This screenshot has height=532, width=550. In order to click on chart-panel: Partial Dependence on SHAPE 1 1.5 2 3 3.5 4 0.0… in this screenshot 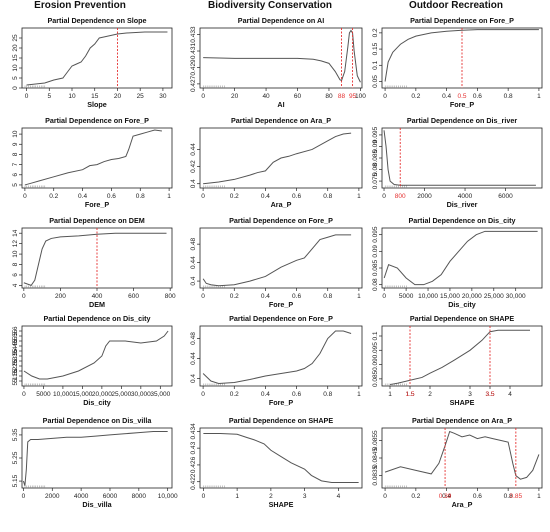, I will do `click(457, 360)`.